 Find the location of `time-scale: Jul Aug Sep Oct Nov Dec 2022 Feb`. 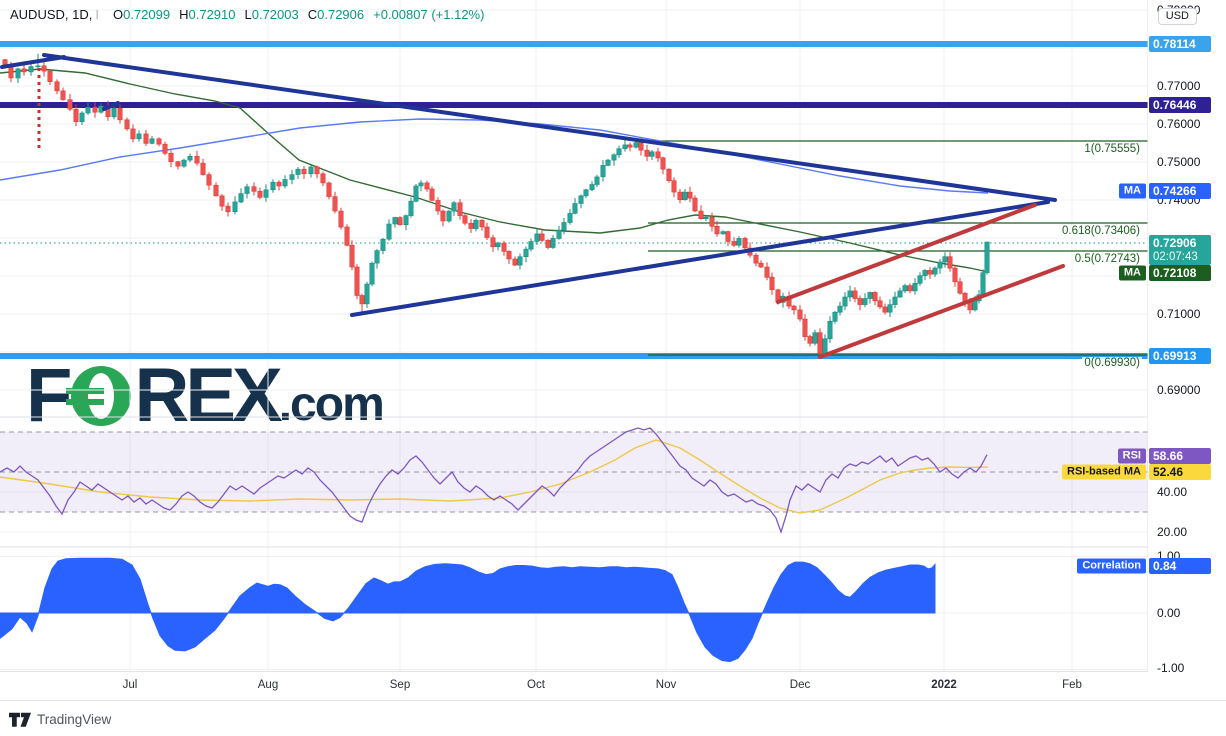

time-scale: Jul Aug Sep Oct Nov Dec 2022 Feb is located at coordinates (613, 686).